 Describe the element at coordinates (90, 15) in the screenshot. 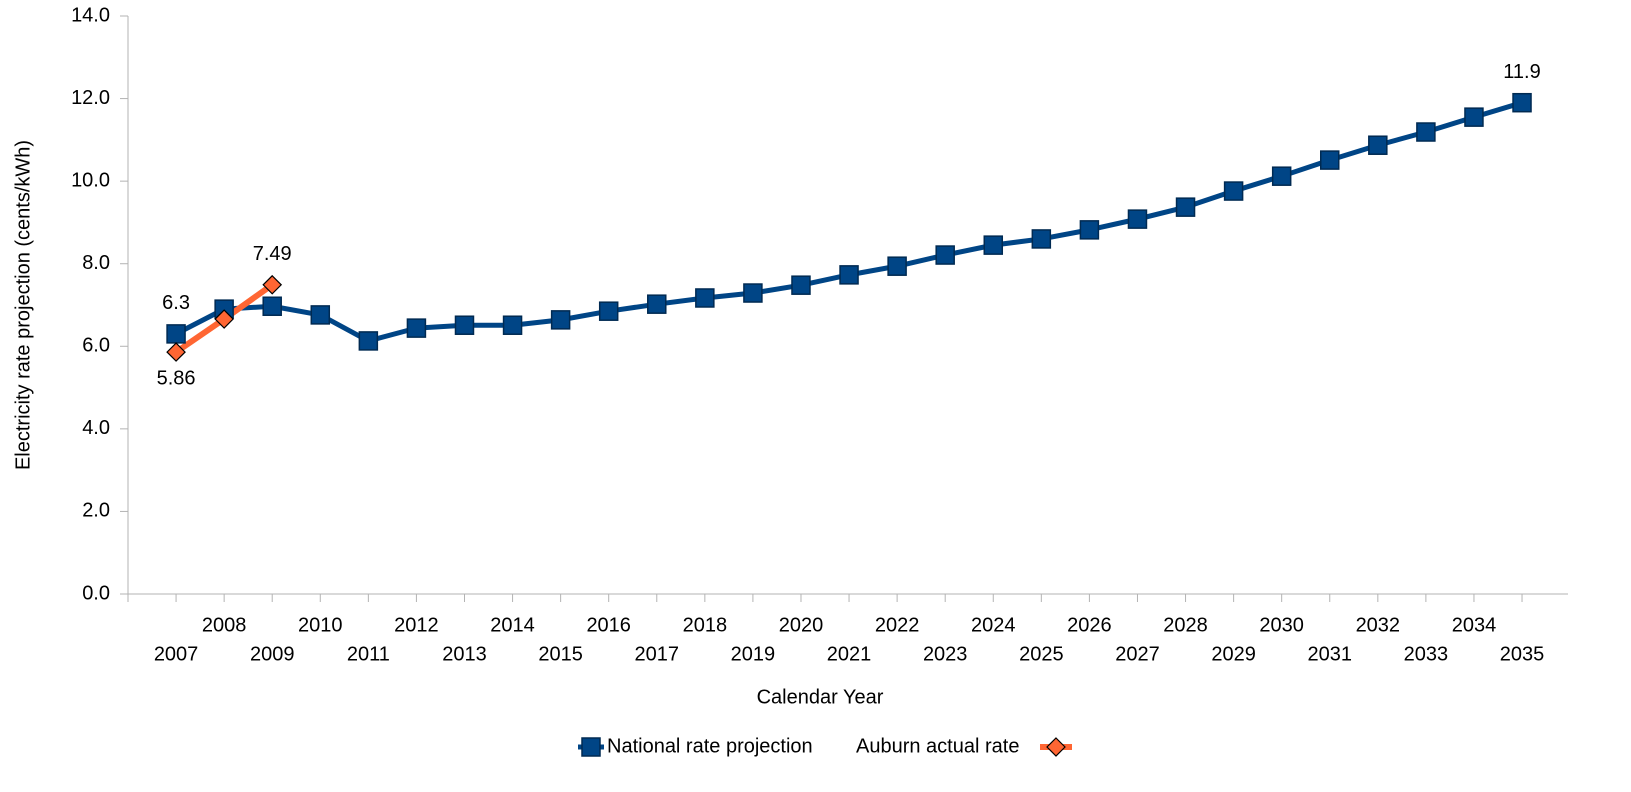

I see `y-tick-label: 14.0` at that location.